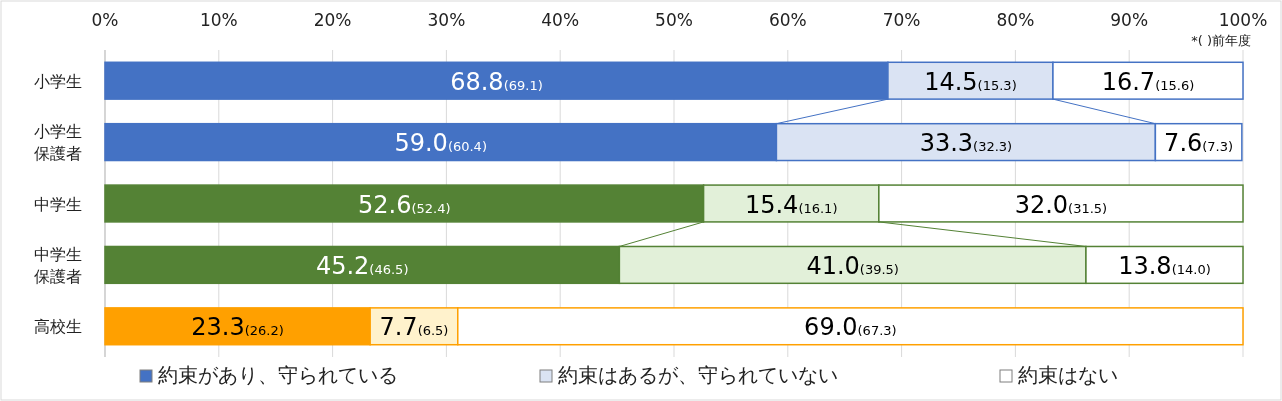  I want to click on data-label: 7.6(7.3), so click(1199, 143).